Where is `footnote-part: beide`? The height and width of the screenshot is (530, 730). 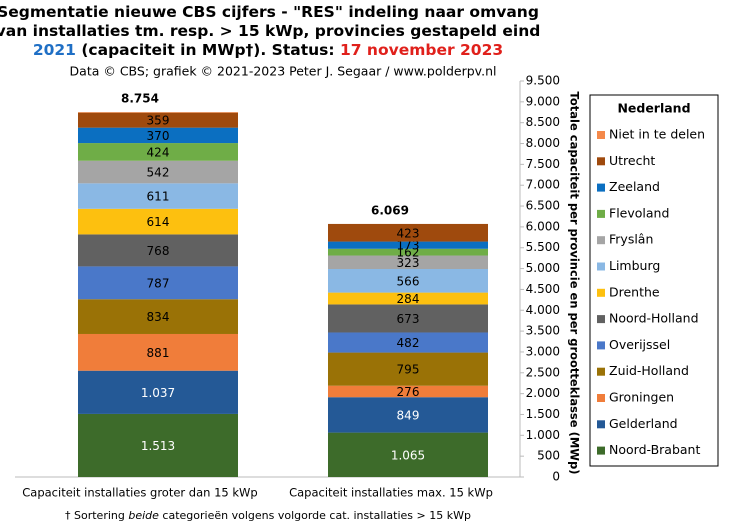
footnote-part: beide is located at coordinates (143, 515).